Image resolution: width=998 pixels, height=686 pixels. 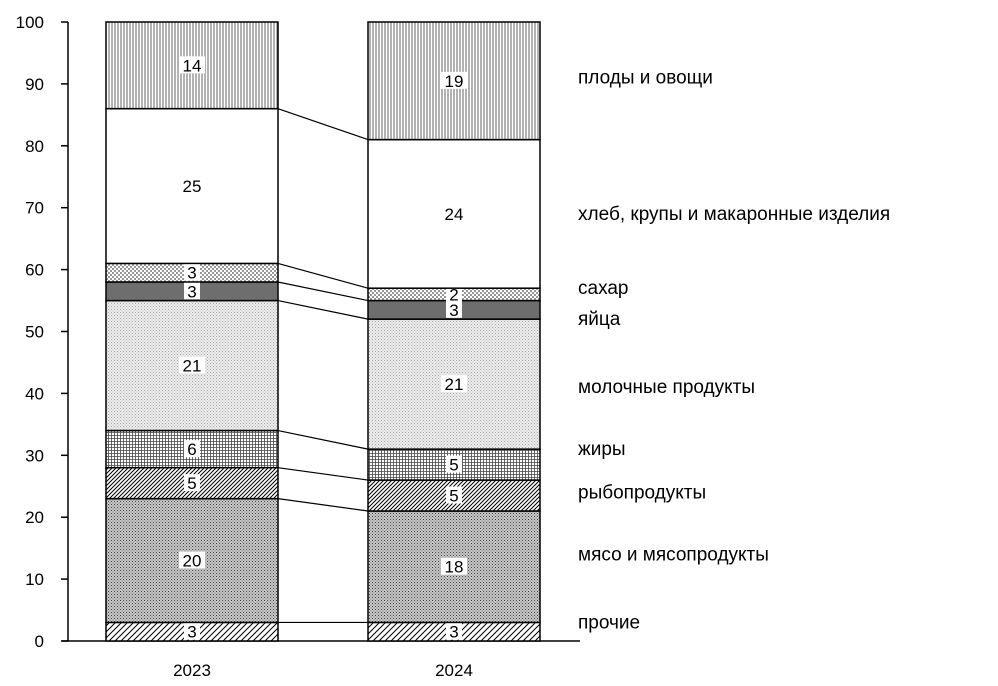 What do you see at coordinates (603, 288) in the screenshot?
I see `legend-label: сахар` at bounding box center [603, 288].